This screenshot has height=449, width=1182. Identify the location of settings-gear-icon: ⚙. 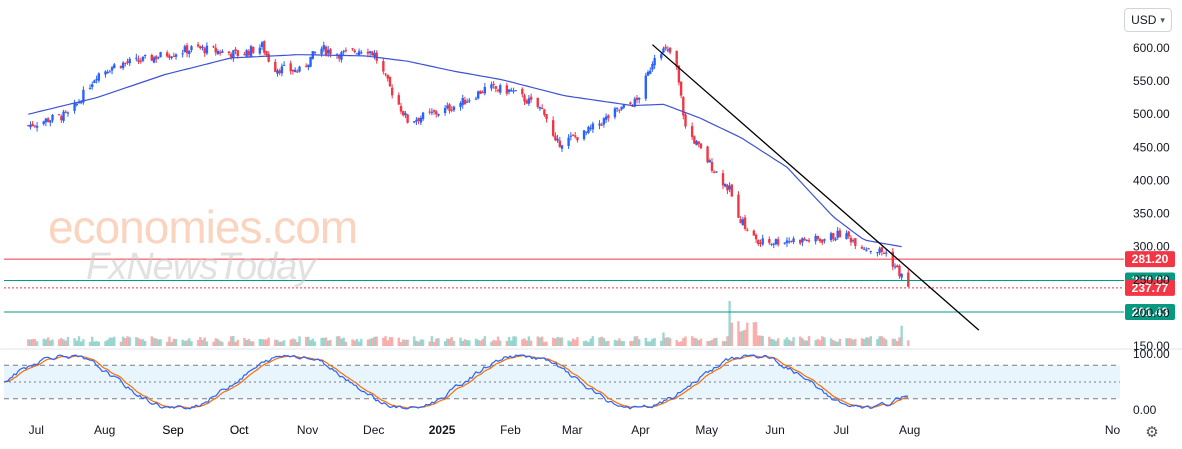
(1152, 432).